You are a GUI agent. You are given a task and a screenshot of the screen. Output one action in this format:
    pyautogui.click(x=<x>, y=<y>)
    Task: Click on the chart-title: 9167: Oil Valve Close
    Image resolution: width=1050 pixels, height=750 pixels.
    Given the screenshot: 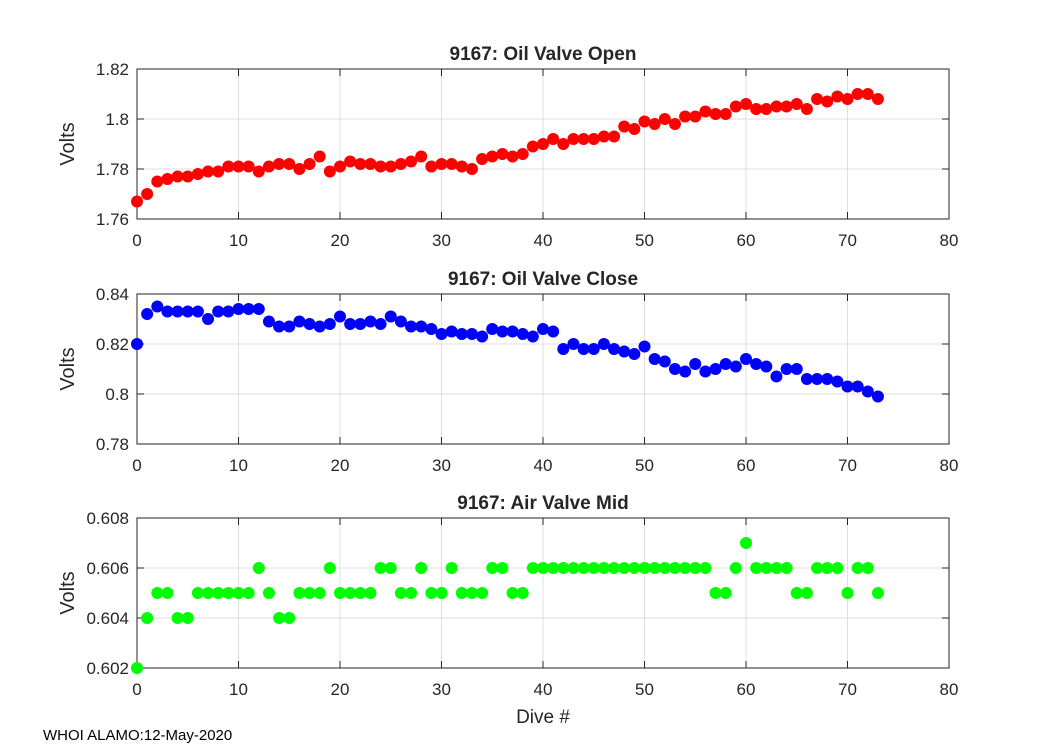 What is the action you would take?
    pyautogui.click(x=543, y=279)
    